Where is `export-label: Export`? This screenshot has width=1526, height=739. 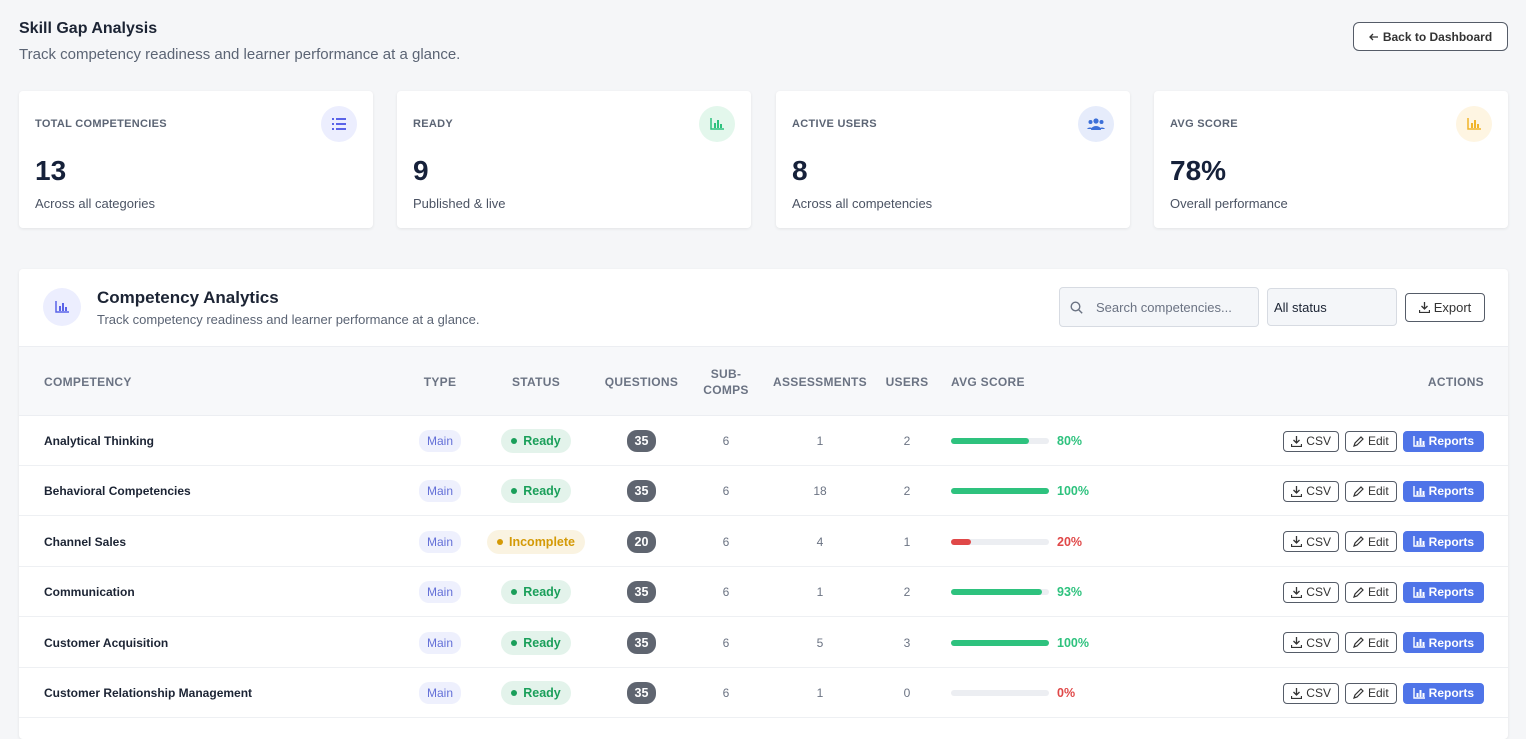
export-label: Export is located at coordinates (1452, 307).